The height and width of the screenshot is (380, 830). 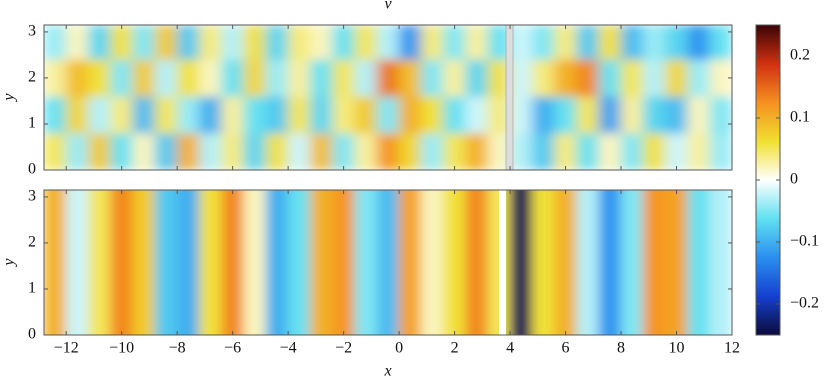 What do you see at coordinates (66, 348) in the screenshot?
I see `x-tick-label: −12` at bounding box center [66, 348].